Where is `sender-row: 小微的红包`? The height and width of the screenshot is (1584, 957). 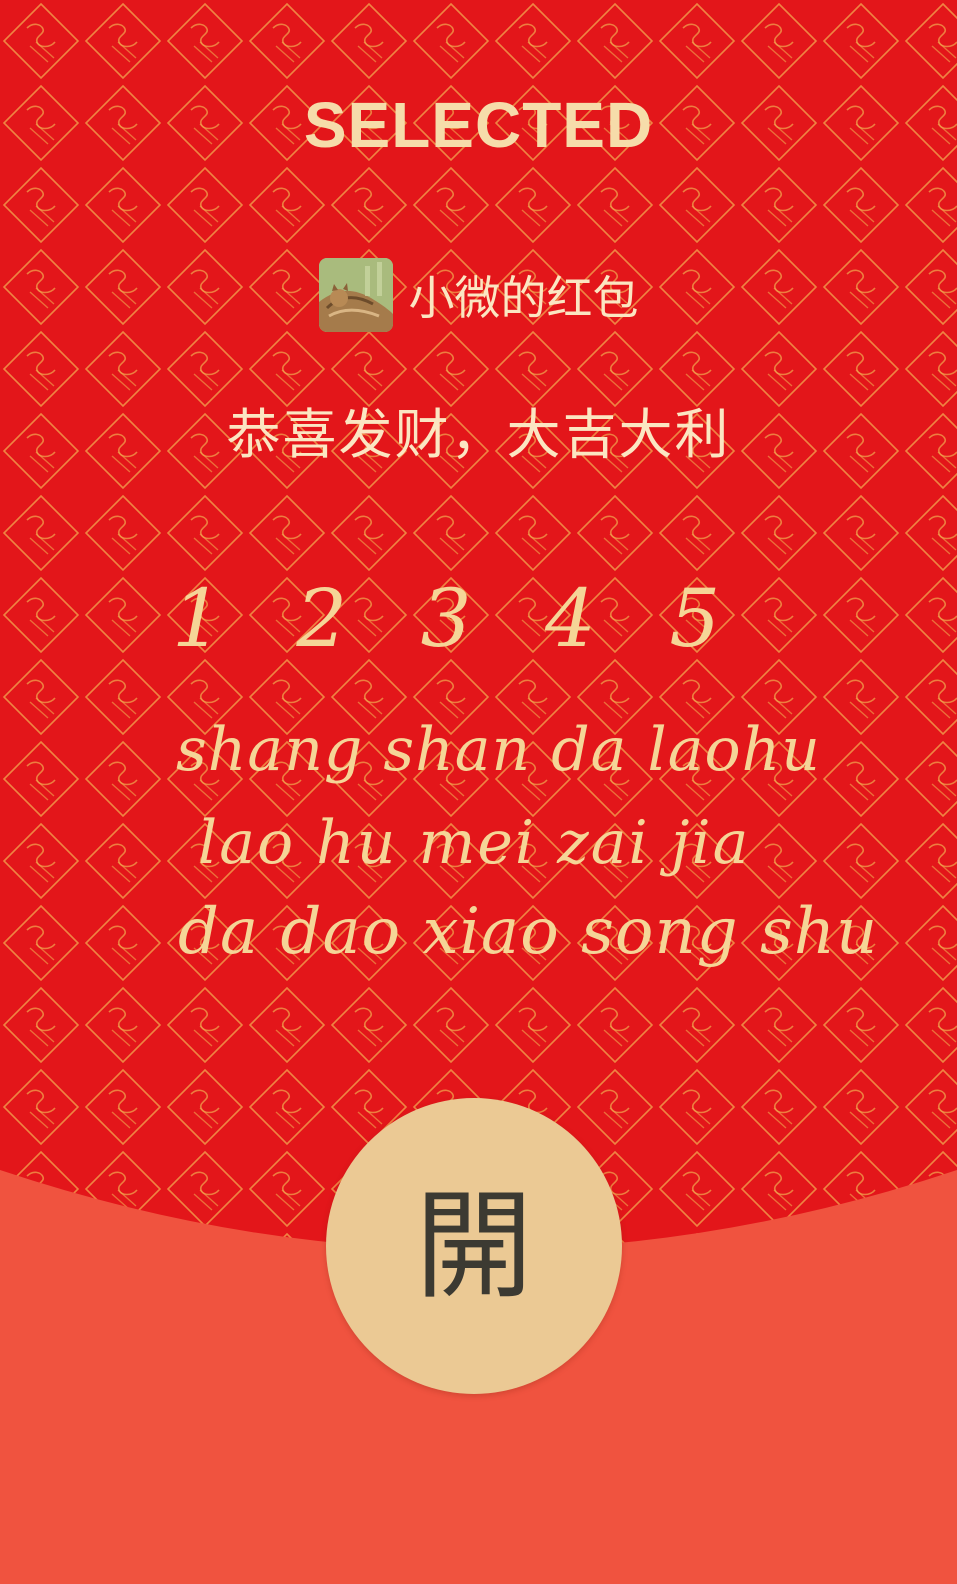
sender-row: 小微的红包 is located at coordinates (478, 295).